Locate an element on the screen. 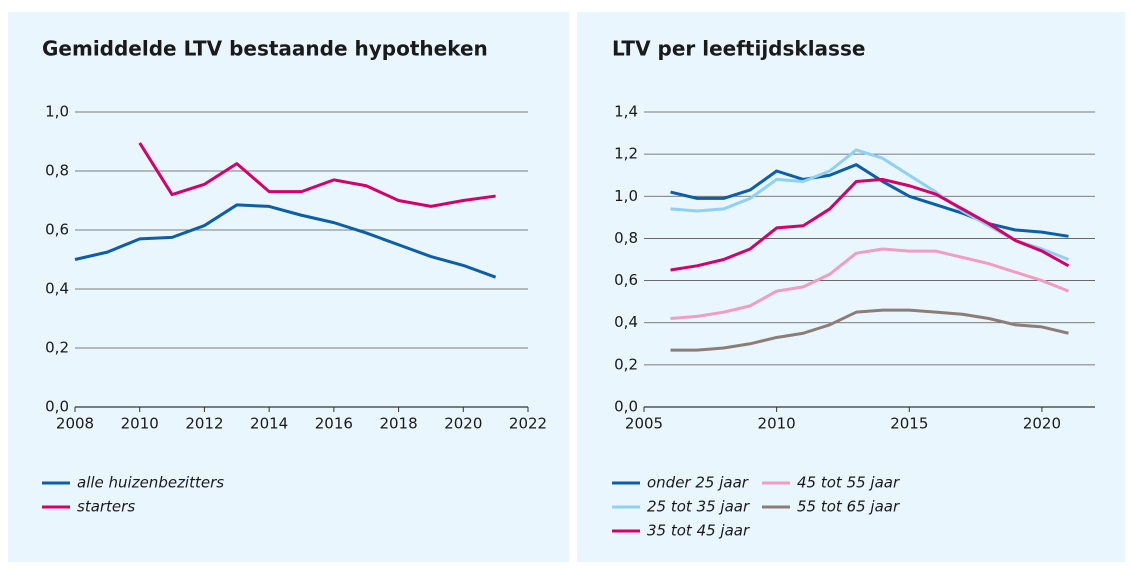 The height and width of the screenshot is (572, 1132). legend-label: 45 tot 55 jaar is located at coordinates (848, 483).